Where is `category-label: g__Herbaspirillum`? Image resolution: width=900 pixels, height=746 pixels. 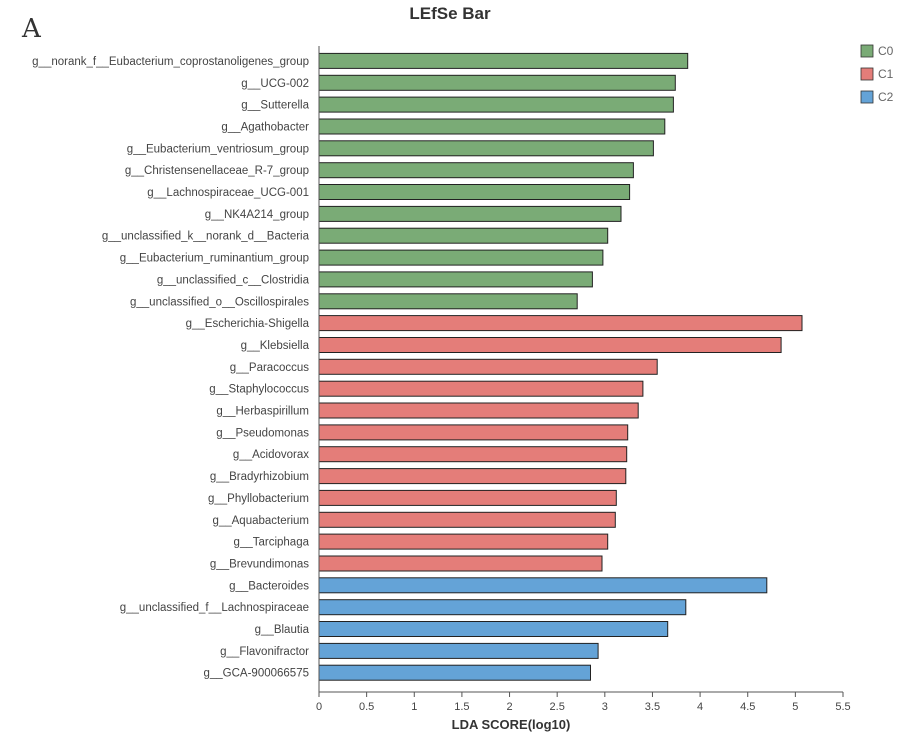 category-label: g__Herbaspirillum is located at coordinates (262, 412).